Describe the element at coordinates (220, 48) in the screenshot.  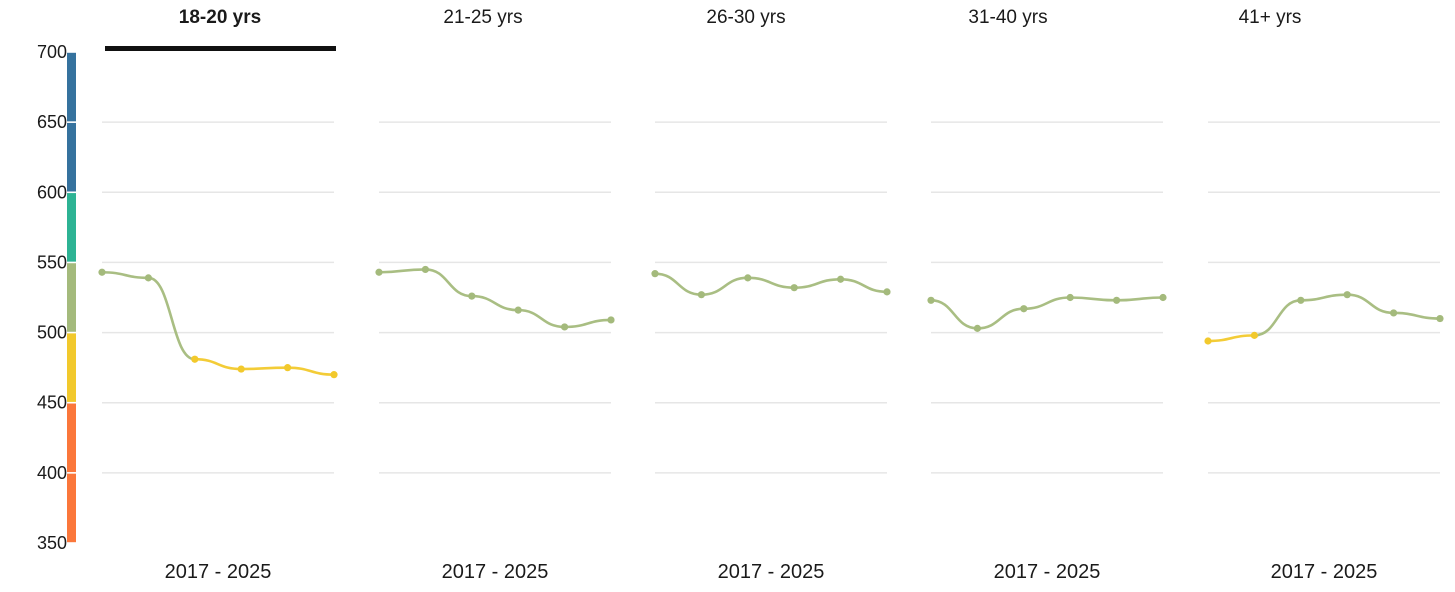
I see `active-tab-indicator` at that location.